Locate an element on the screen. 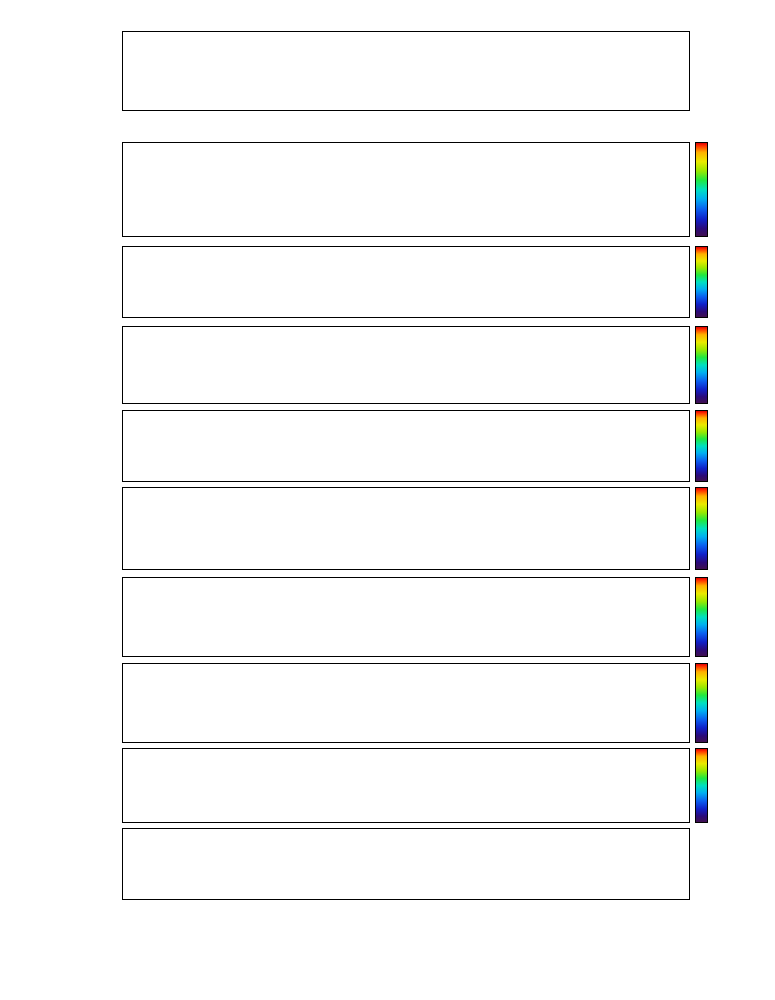  panel-label-pa-ch3lc is located at coordinates (68, 785).